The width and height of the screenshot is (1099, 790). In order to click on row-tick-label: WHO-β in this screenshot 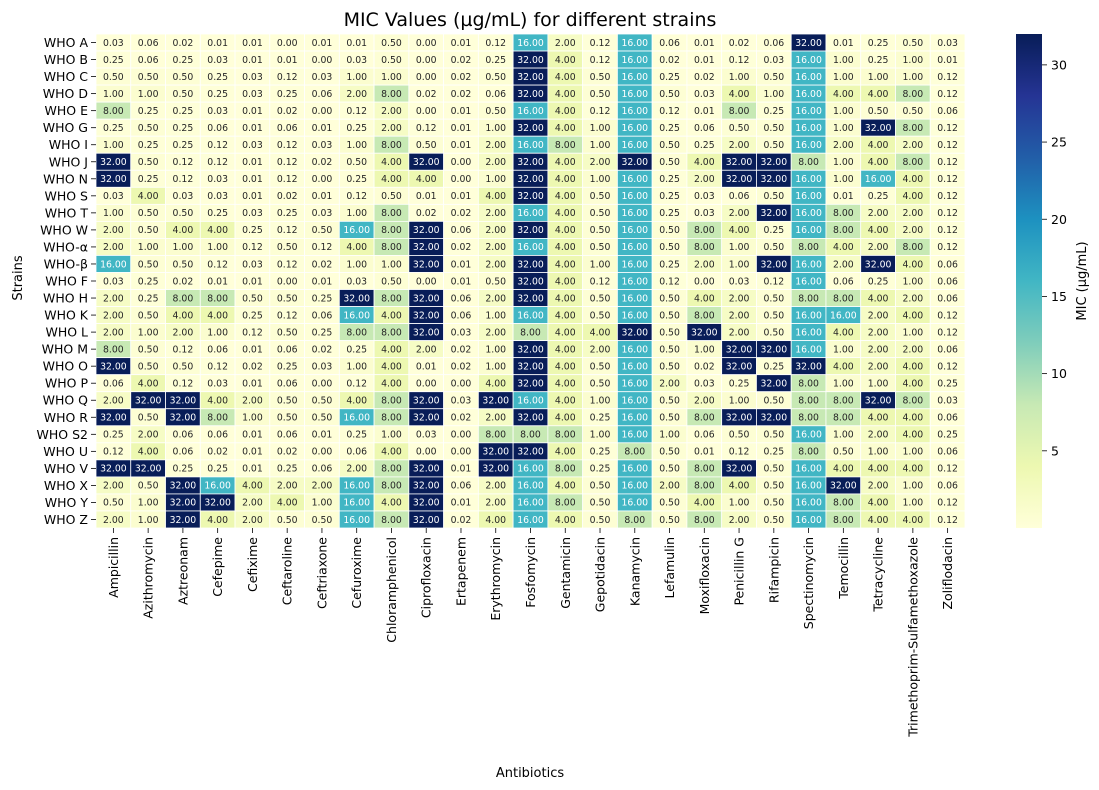, I will do `click(66, 263)`.